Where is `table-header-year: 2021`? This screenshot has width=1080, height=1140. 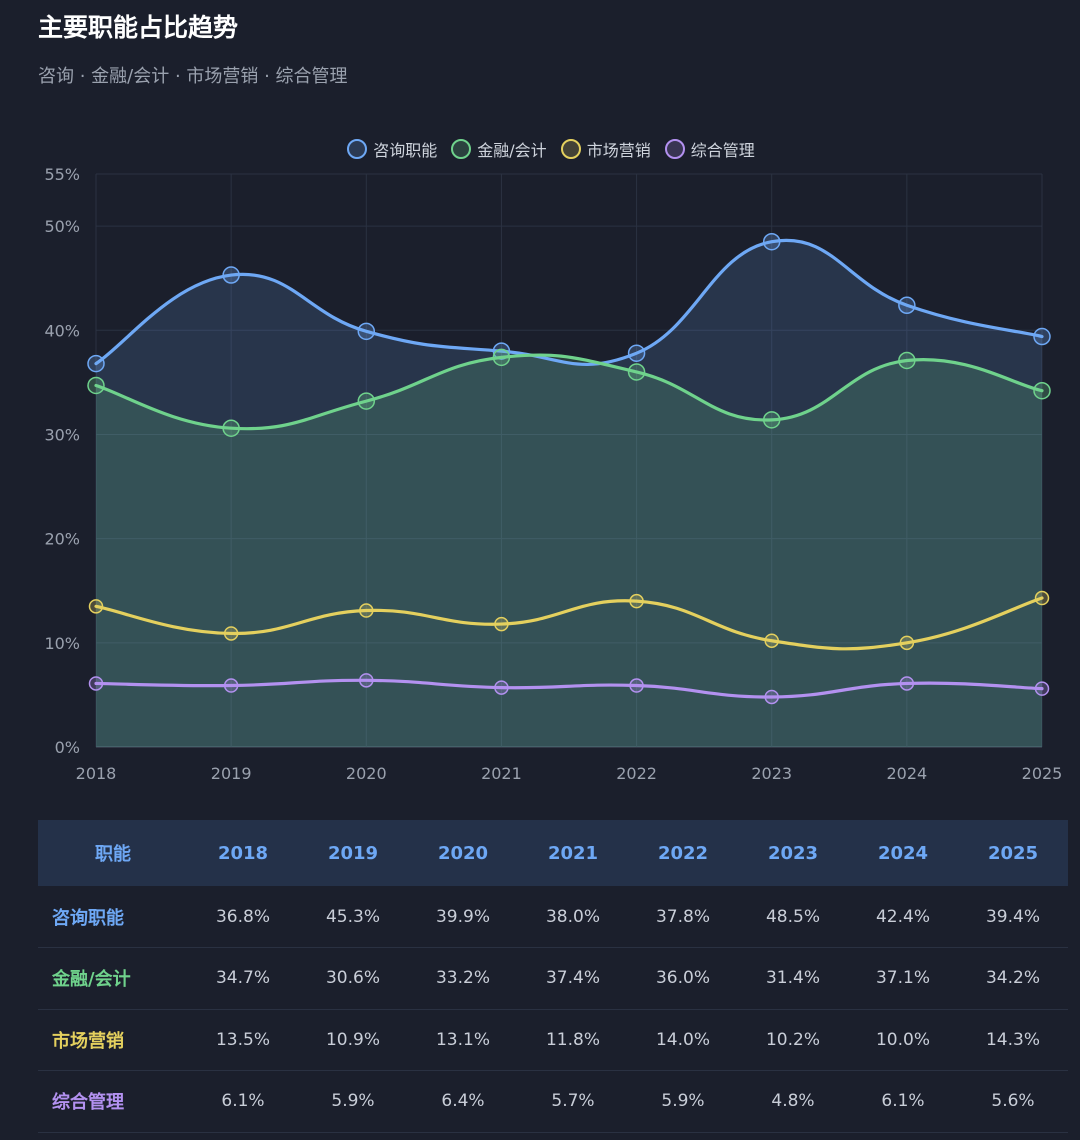
table-header-year: 2021 is located at coordinates (573, 853).